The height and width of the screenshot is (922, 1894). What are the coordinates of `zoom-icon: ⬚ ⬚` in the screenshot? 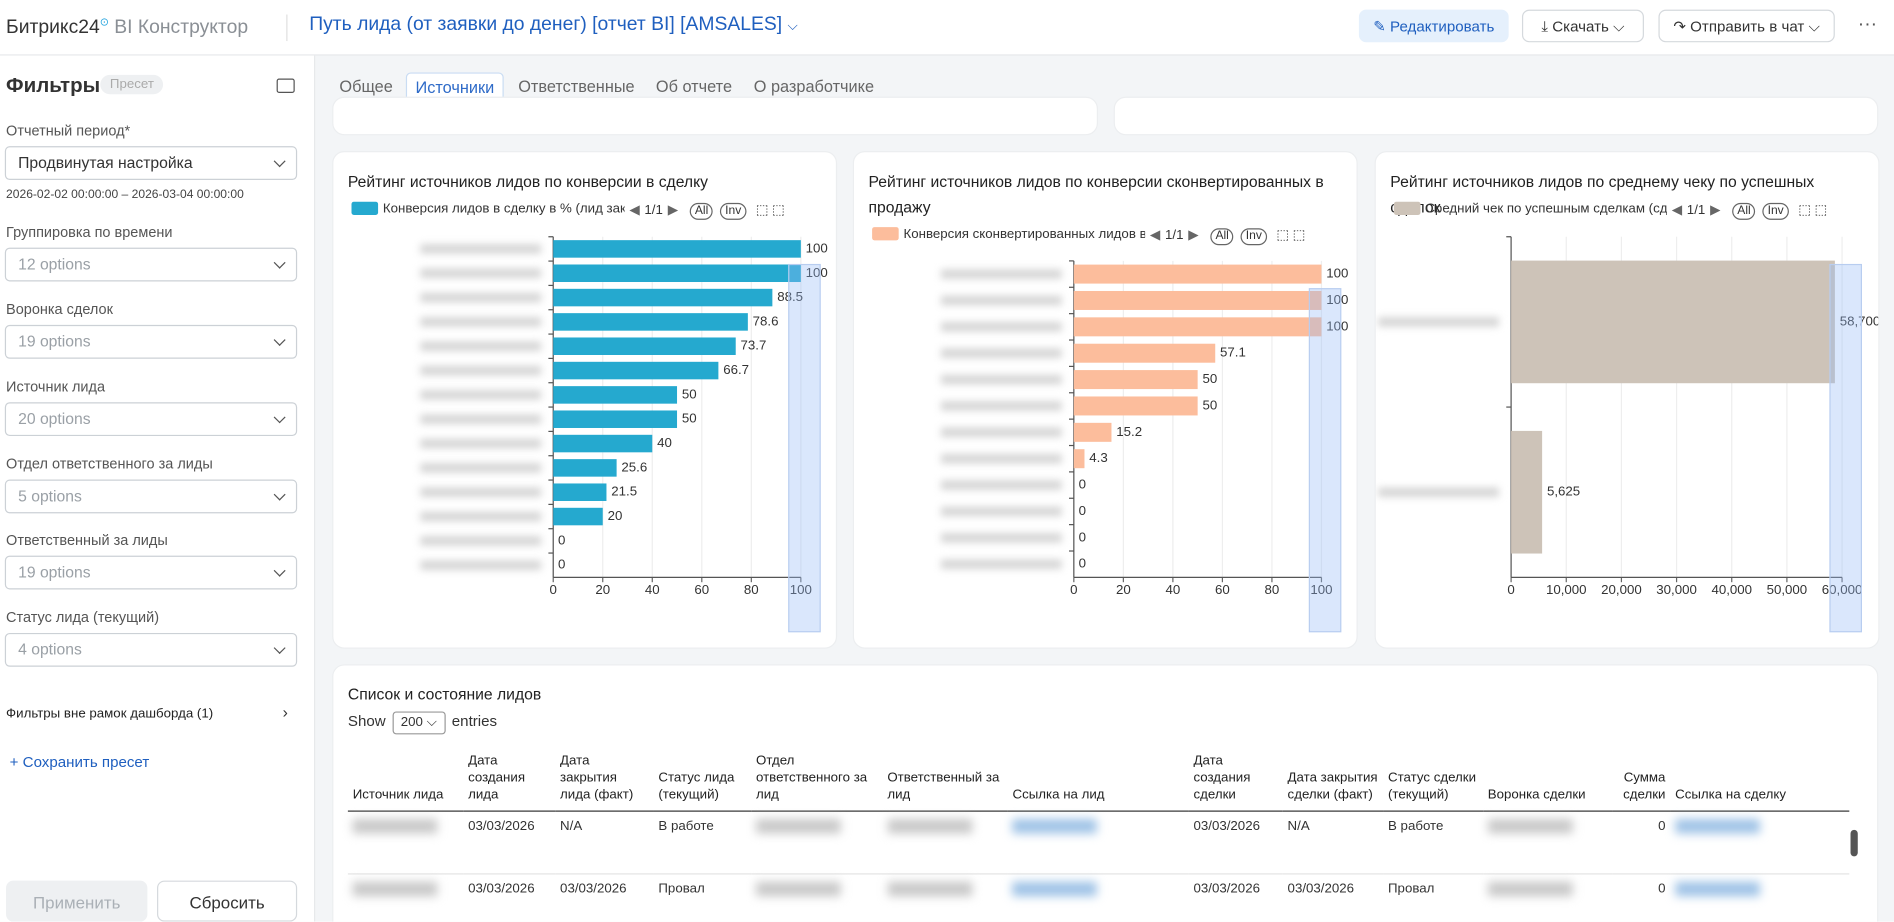 It's located at (1813, 210).